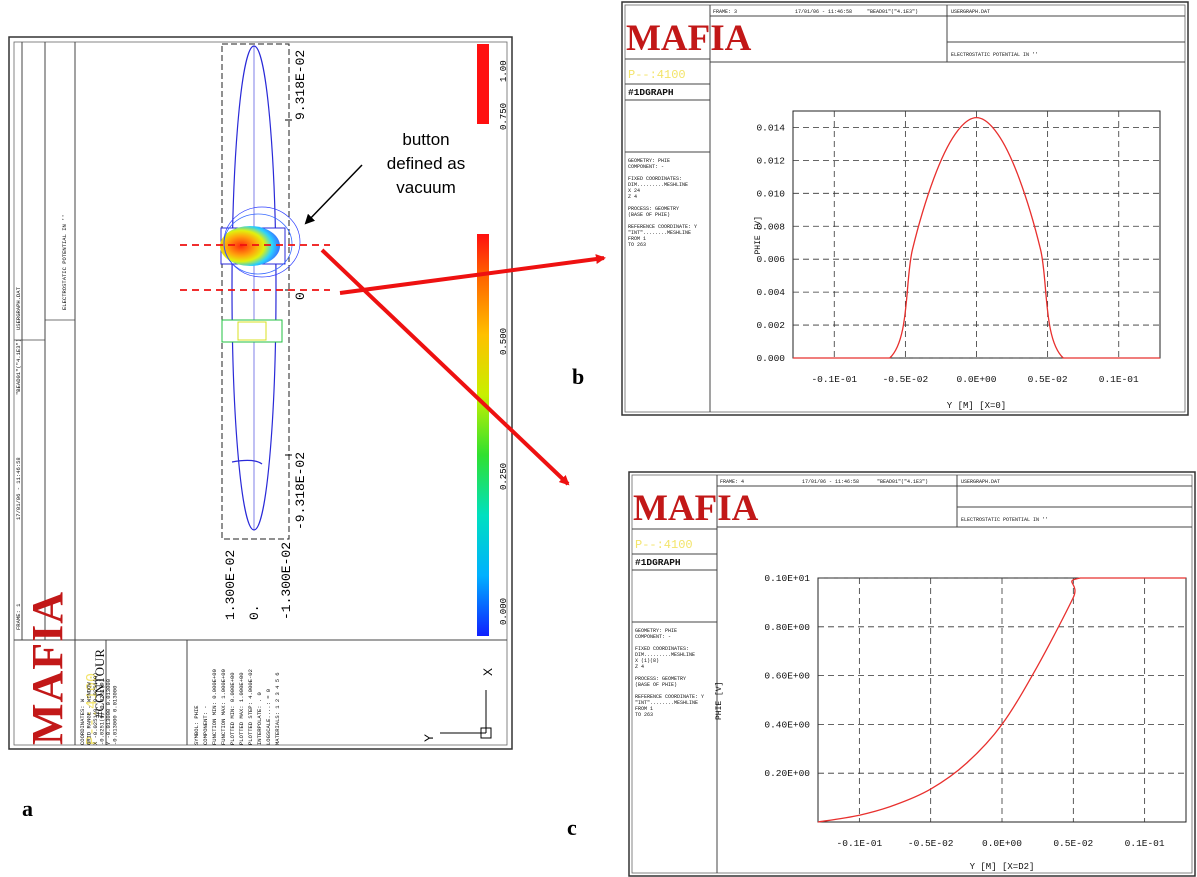  What do you see at coordinates (18, 367) in the screenshot?
I see `panel-a-file: "BEAD01"("4.1E3")` at bounding box center [18, 367].